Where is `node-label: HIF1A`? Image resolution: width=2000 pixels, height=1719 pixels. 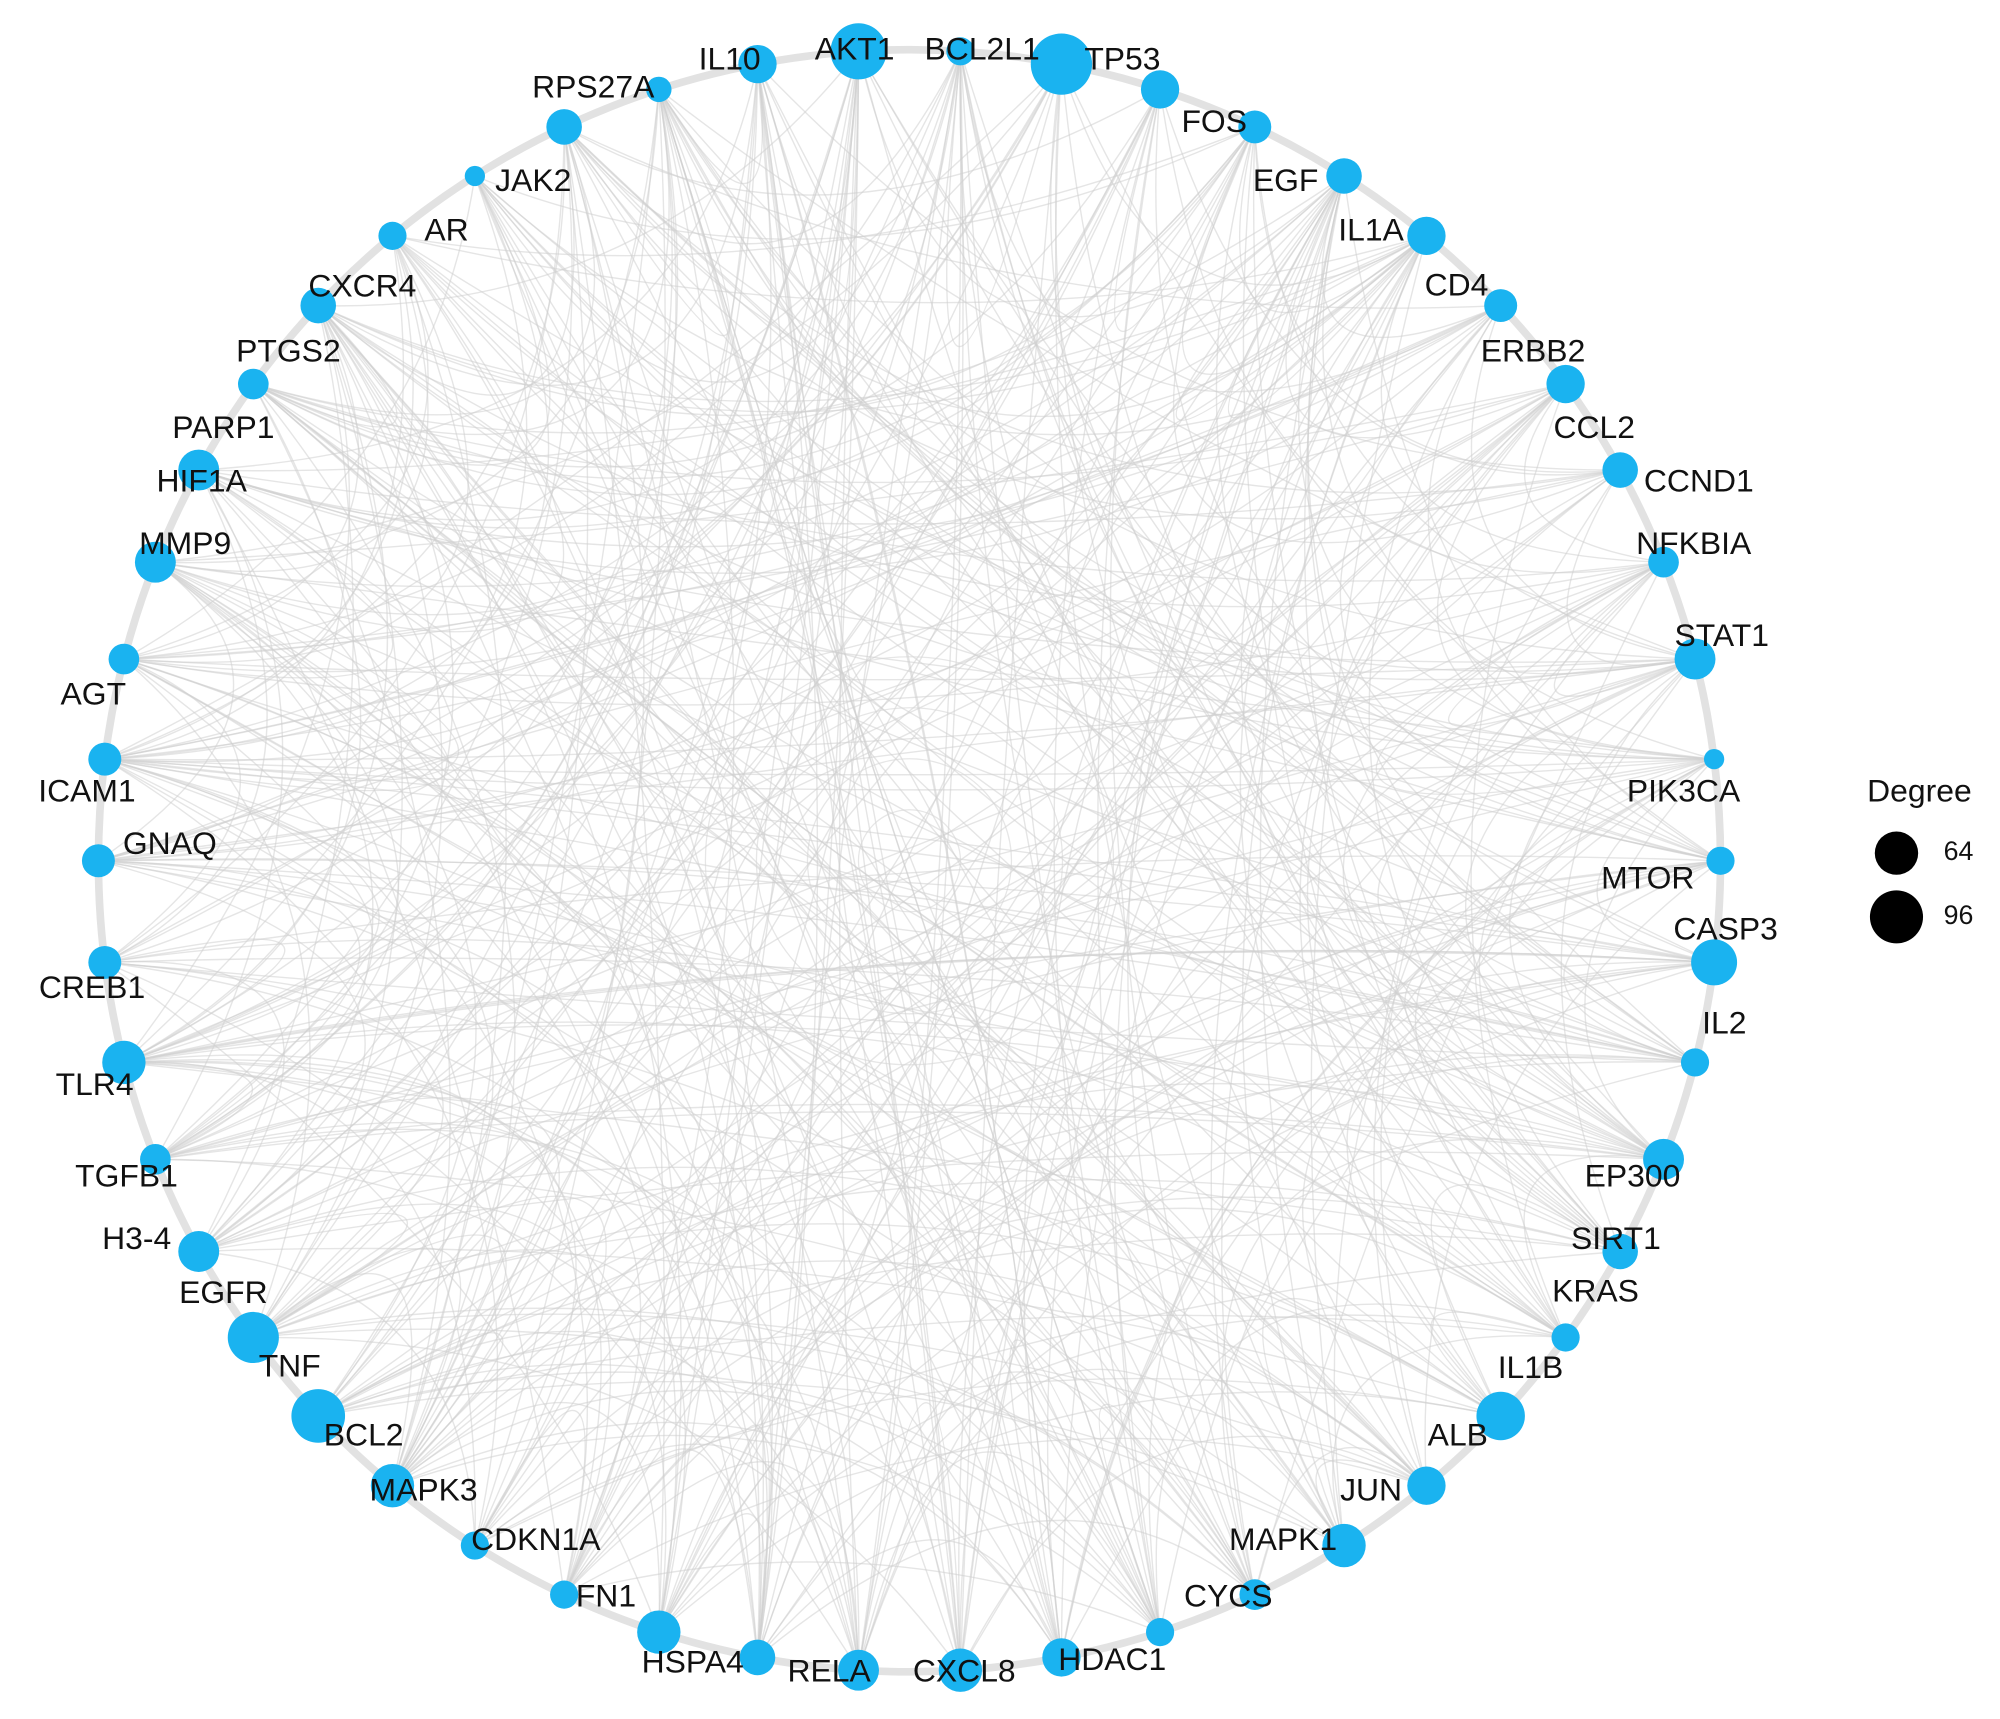
node-label: HIF1A is located at coordinates (202, 481).